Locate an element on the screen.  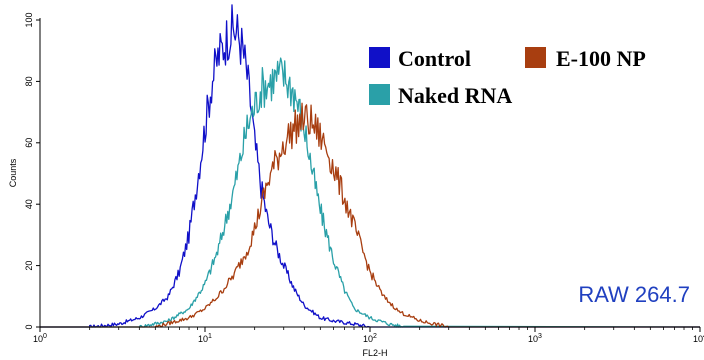
x-tick-label: 10² is located at coordinates (370, 338).